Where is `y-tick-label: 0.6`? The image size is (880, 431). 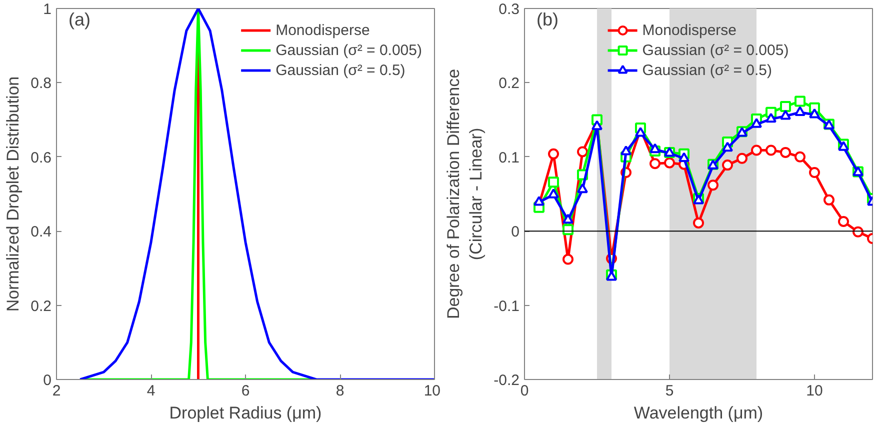
y-tick-label: 0.6 is located at coordinates (41, 157).